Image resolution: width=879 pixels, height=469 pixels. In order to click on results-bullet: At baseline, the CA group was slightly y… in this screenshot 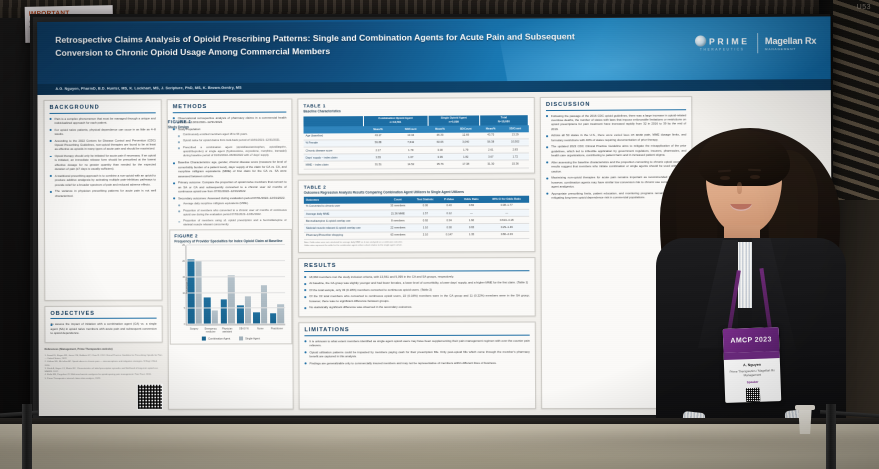, I will do `click(416, 282)`.